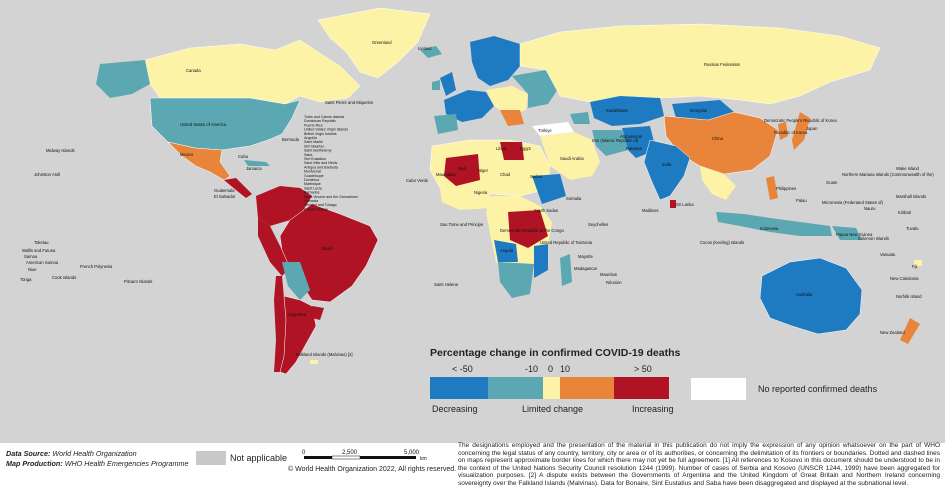 This screenshot has width=945, height=489. Describe the element at coordinates (382, 42) in the screenshot. I see `label-greenland: Greenland` at that location.